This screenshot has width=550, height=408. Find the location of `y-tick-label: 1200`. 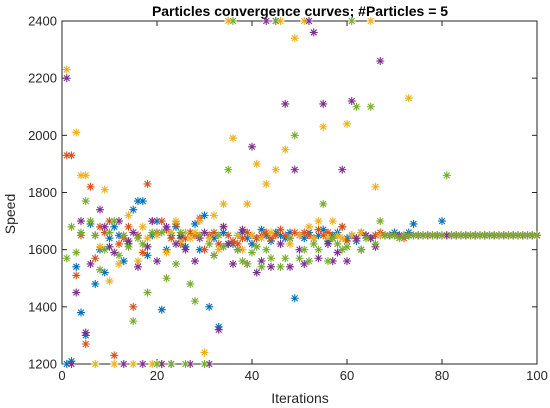

y-tick-label: 1200 is located at coordinates (42, 364).